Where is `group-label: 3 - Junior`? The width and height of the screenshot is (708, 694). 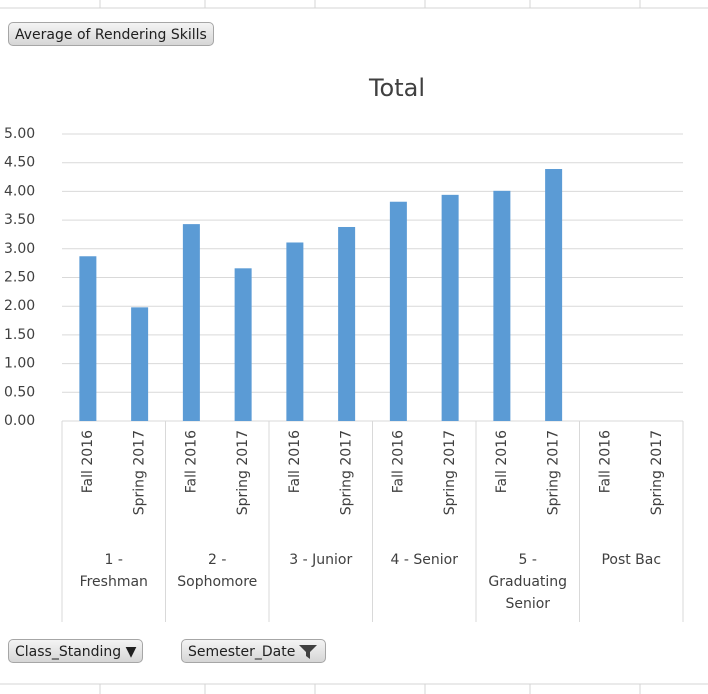 group-label: 3 - Junior is located at coordinates (321, 560).